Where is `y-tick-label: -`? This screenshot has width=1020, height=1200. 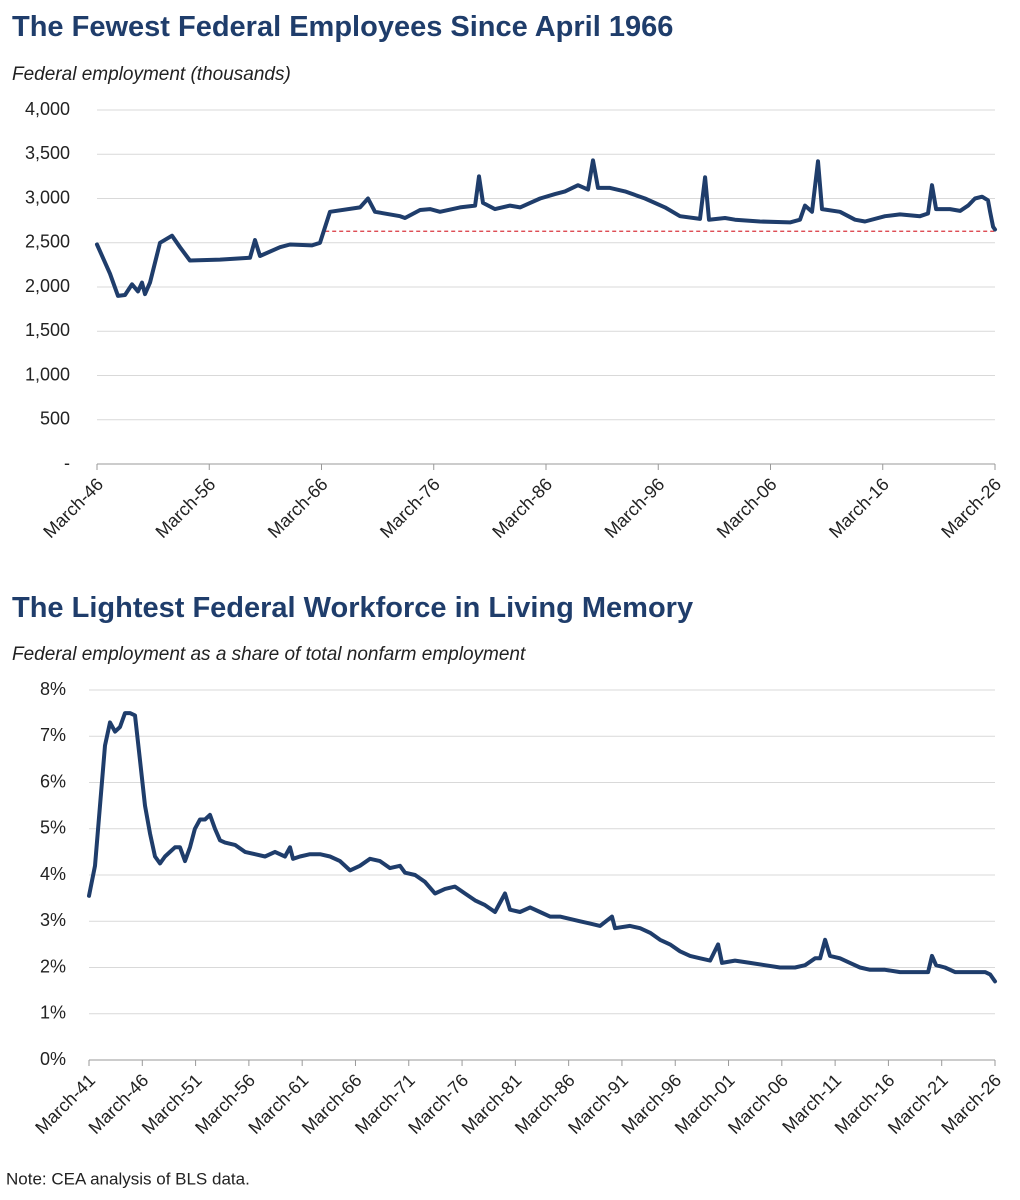 y-tick-label: - is located at coordinates (67, 463).